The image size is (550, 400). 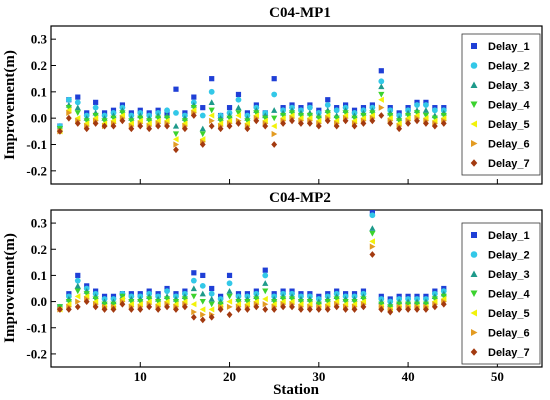 I want to click on y-tick-label: -0.2, so click(x=36, y=170).